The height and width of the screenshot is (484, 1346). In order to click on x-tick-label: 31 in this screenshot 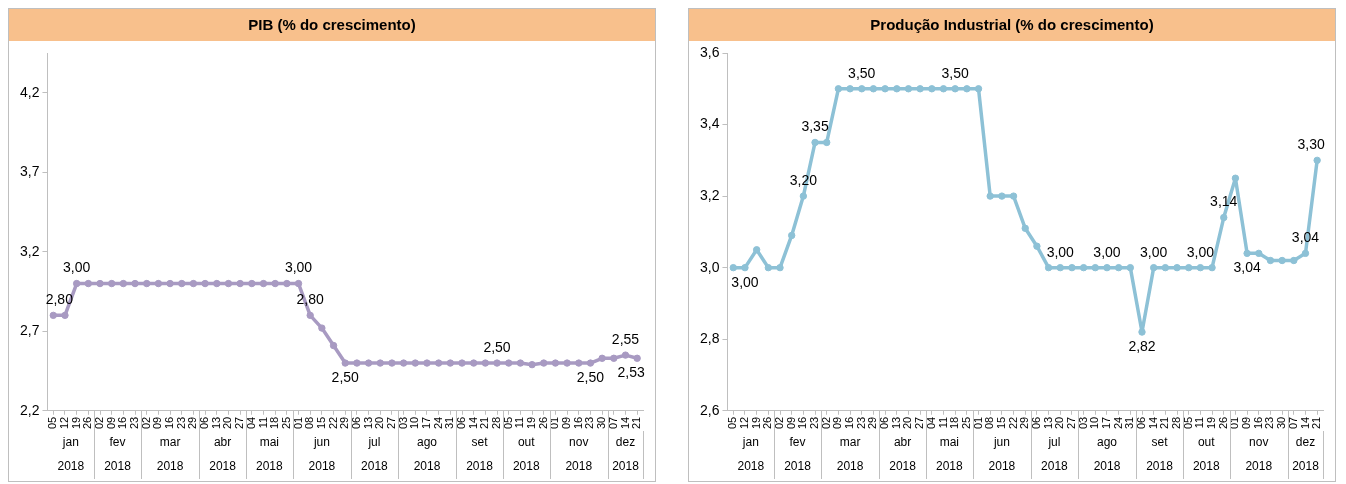, I will do `click(1129, 423)`.